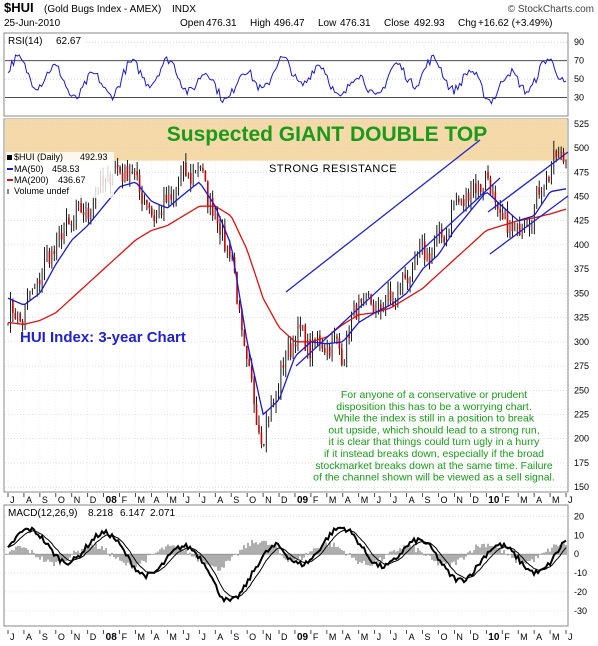 This screenshot has width=598, height=646. What do you see at coordinates (507, 637) in the screenshot?
I see `x-tick-label: F` at bounding box center [507, 637].